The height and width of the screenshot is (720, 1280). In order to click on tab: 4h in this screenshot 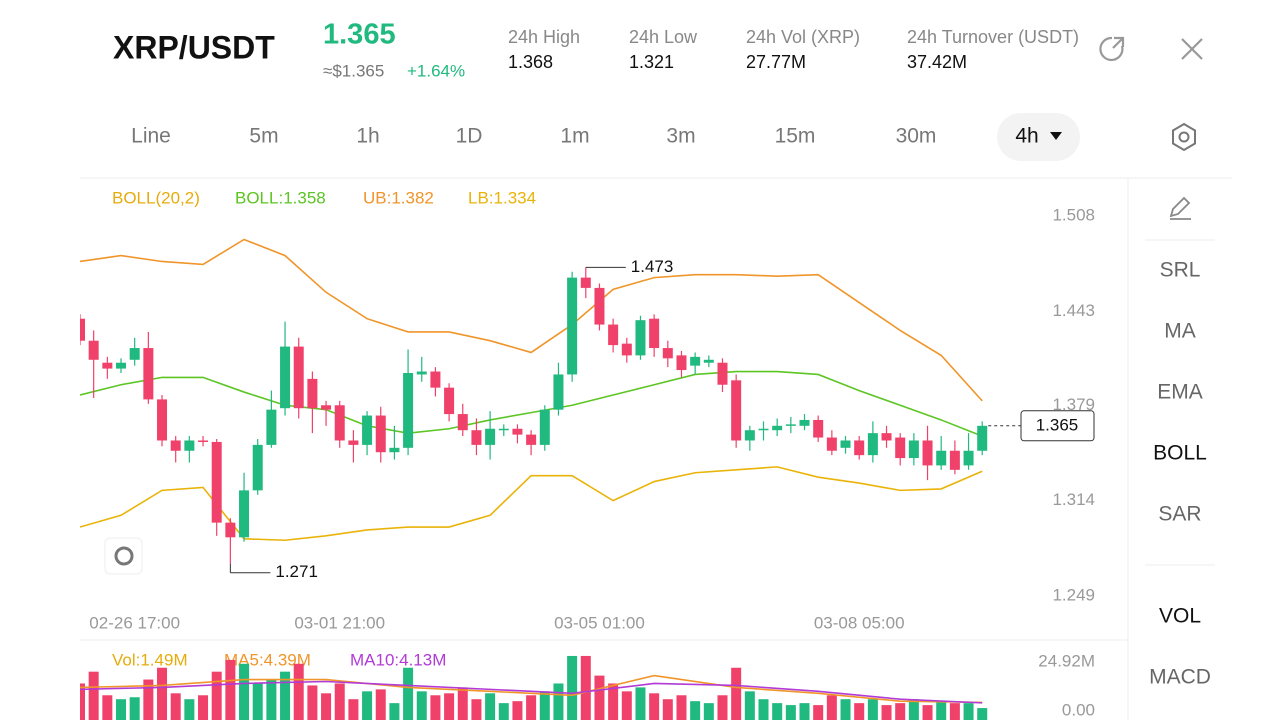, I will do `click(1026, 136)`.